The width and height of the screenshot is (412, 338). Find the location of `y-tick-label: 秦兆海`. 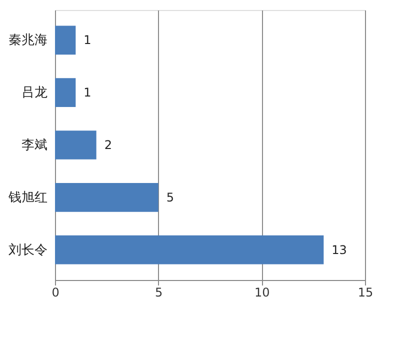

y-tick-label: 秦兆海 is located at coordinates (28, 40).